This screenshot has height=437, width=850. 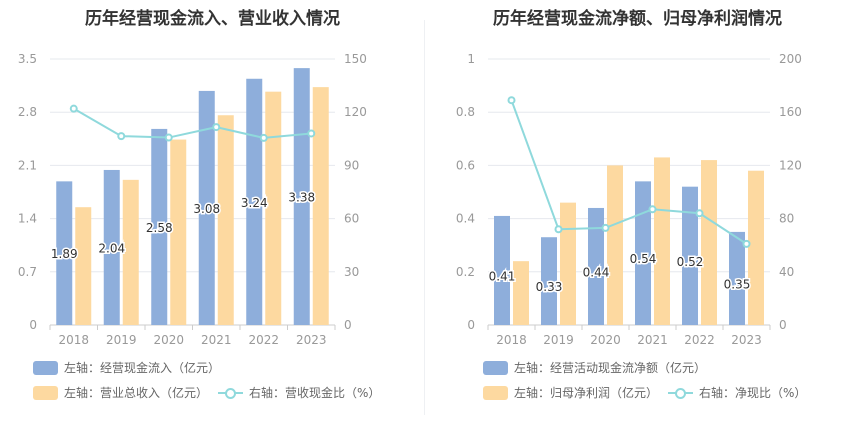 What do you see at coordinates (424, 217) in the screenshot?
I see `panel-divider` at bounding box center [424, 217].